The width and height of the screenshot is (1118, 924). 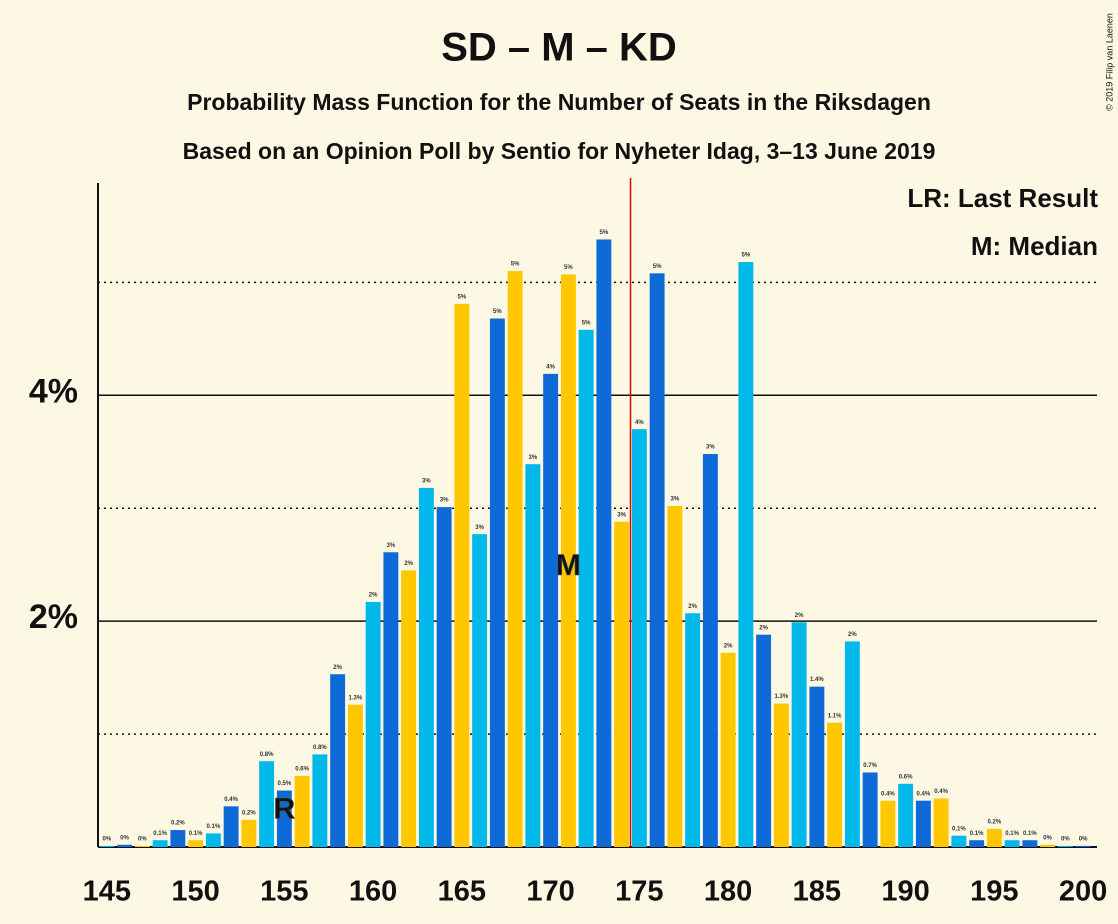 I want to click on x-tick-label: 160, so click(x=373, y=892).